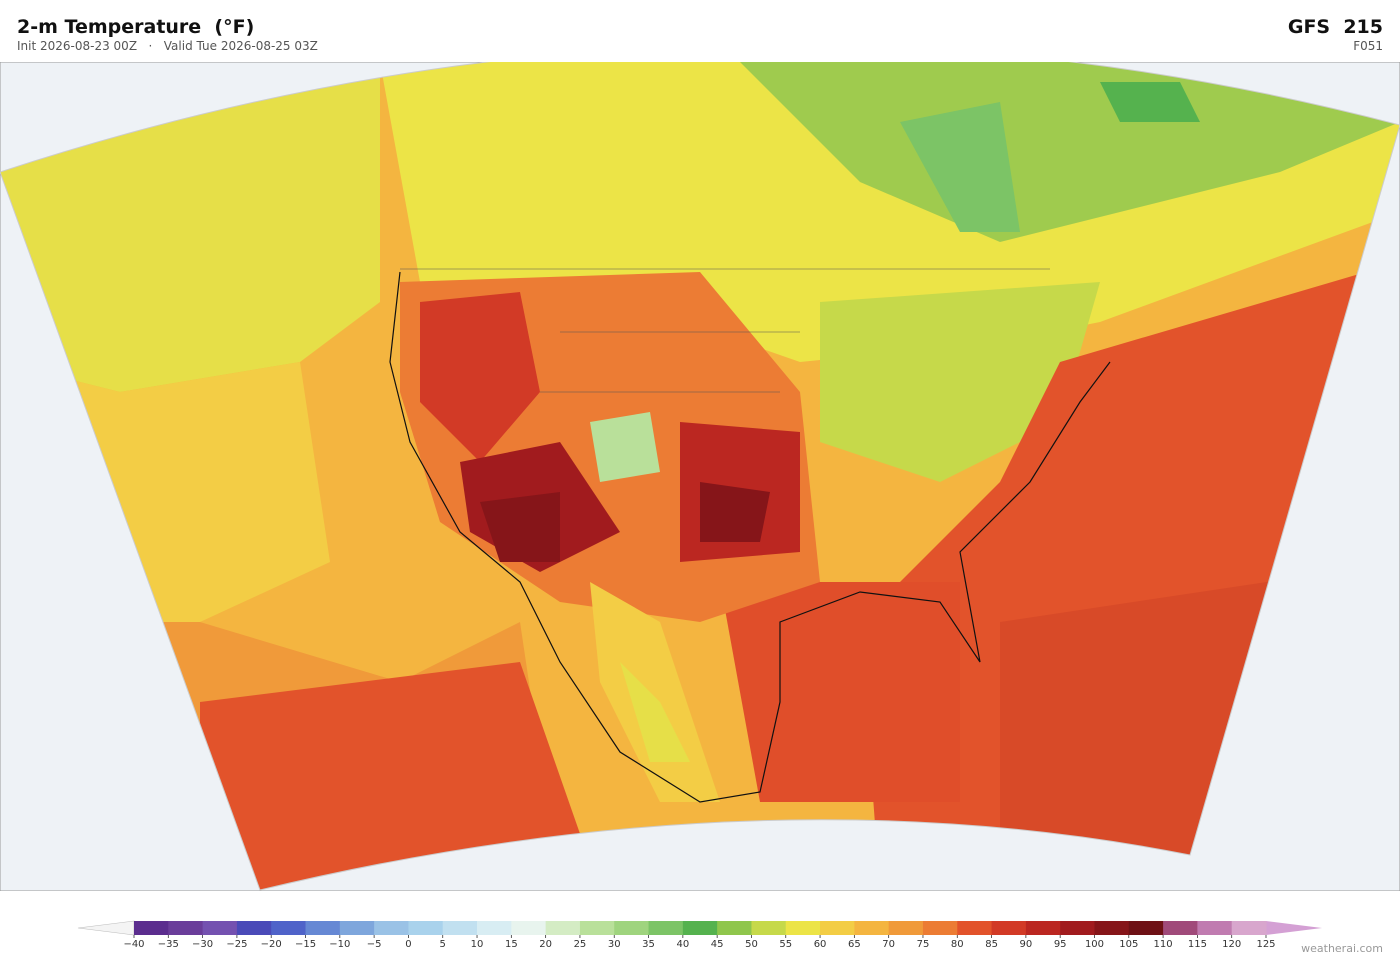  What do you see at coordinates (443, 944) in the screenshot?
I see `colorbar-tick-label: 5` at bounding box center [443, 944].